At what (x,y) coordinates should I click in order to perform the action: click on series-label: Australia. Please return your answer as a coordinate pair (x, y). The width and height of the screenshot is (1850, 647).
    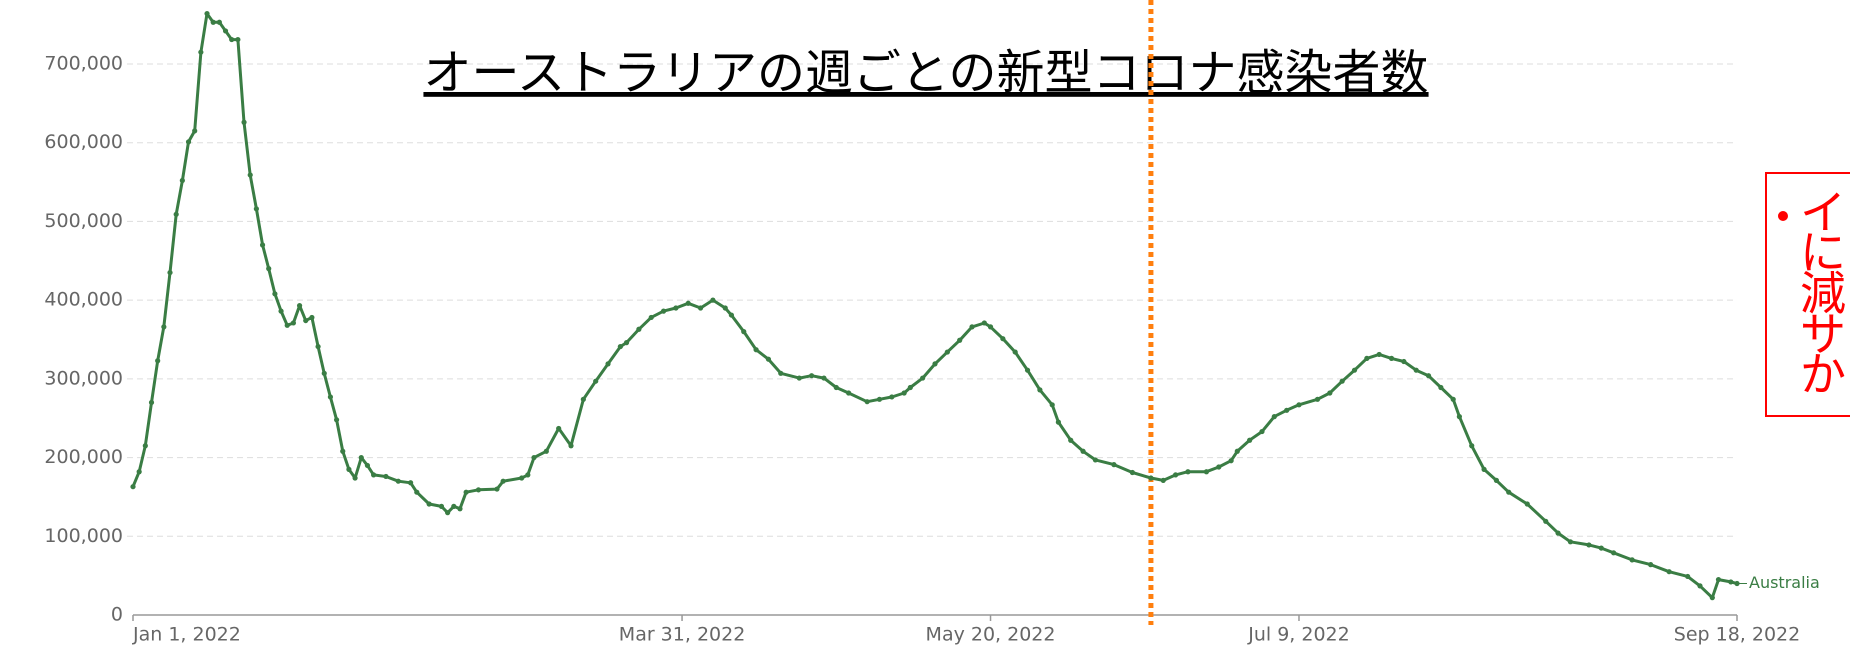
    Looking at the image, I should click on (1784, 582).